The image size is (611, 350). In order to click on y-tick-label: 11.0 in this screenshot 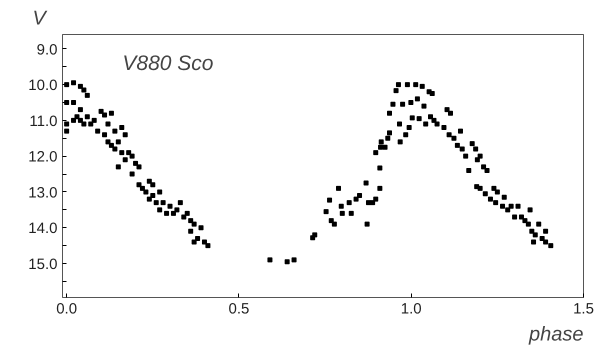, I will do `click(43, 121)`.